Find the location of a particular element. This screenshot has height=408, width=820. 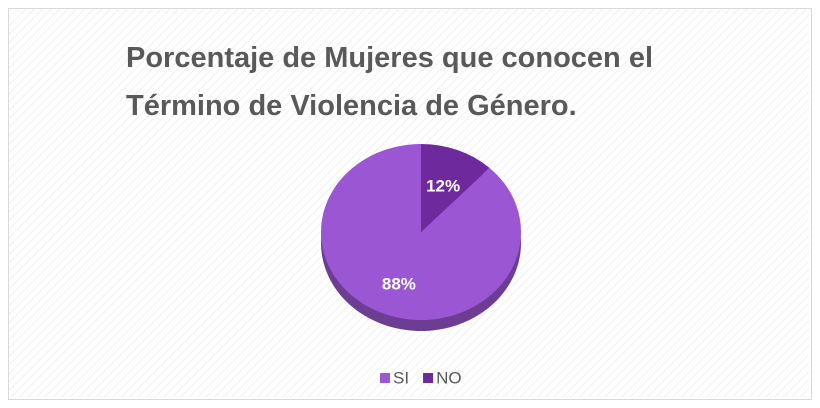

data-label: 12% is located at coordinates (443, 185).